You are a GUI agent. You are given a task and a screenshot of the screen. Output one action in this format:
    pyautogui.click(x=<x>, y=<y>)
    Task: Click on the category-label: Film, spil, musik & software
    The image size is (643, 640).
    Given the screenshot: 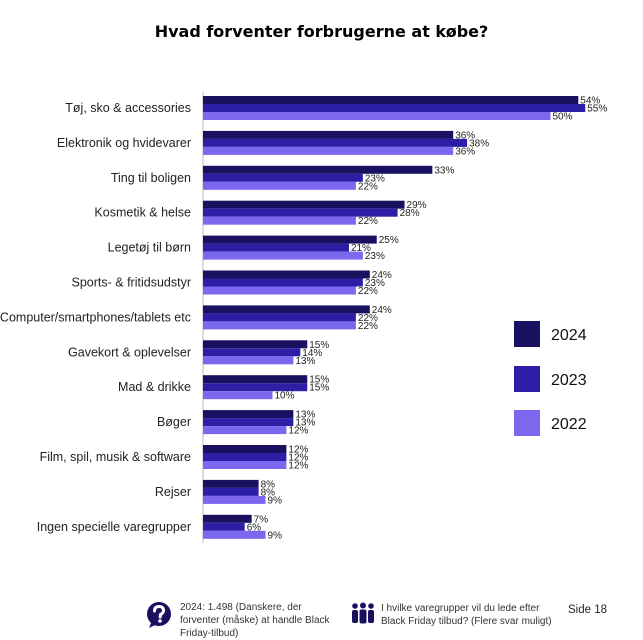 What is the action you would take?
    pyautogui.click(x=115, y=457)
    